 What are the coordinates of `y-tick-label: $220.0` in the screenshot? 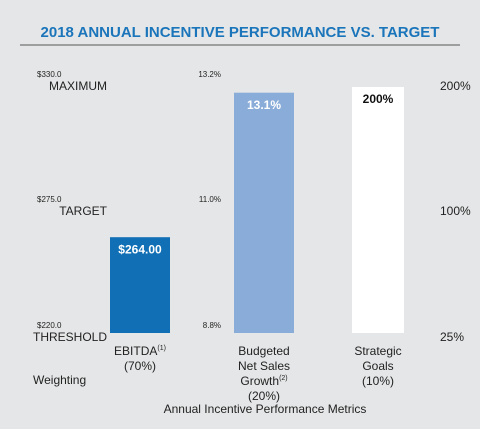 It's located at (49, 325).